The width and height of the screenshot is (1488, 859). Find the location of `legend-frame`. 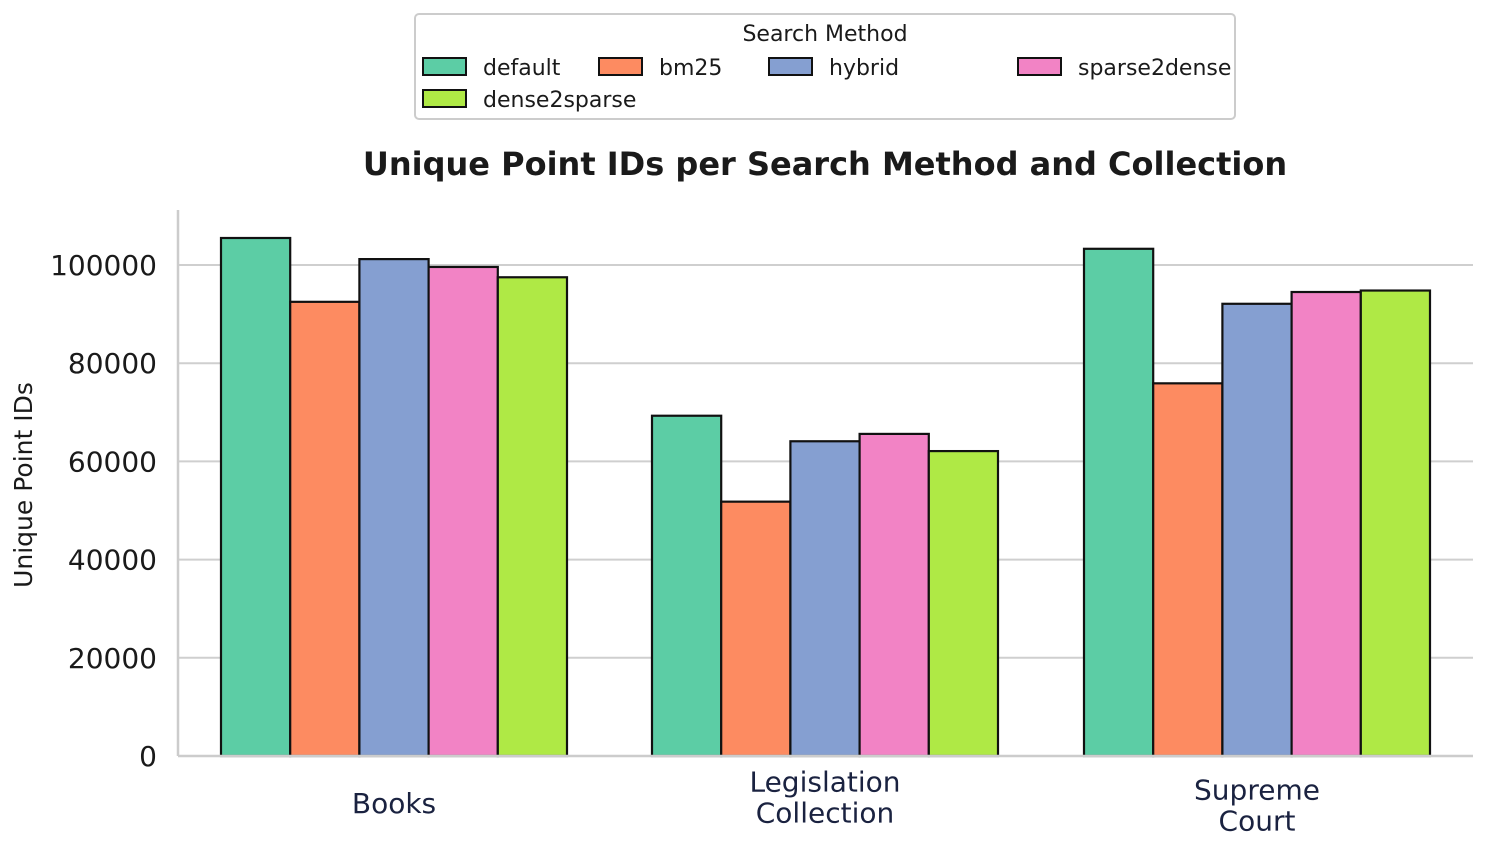

legend-frame is located at coordinates (825, 66).